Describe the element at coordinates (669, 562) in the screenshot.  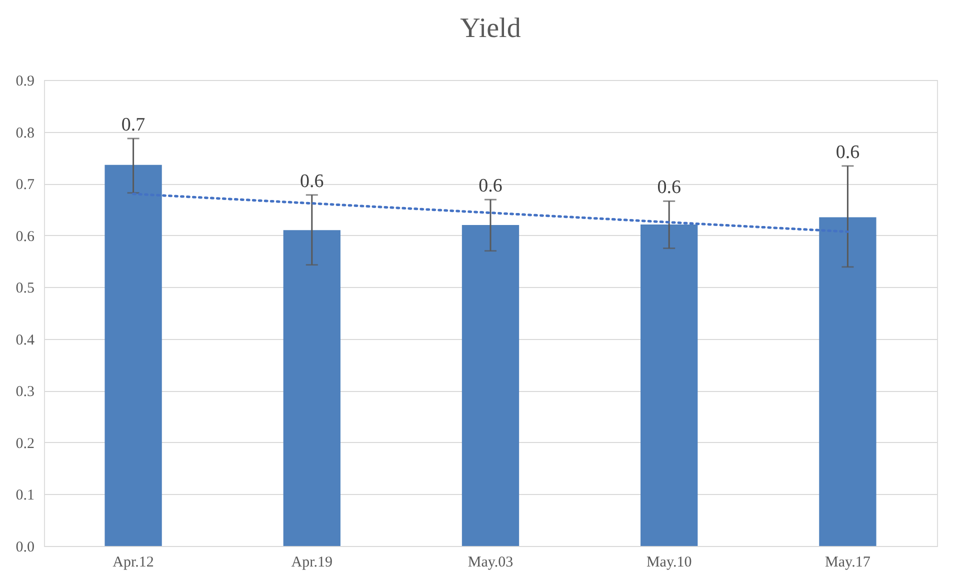
I see `x-tick-label: May.10` at that location.